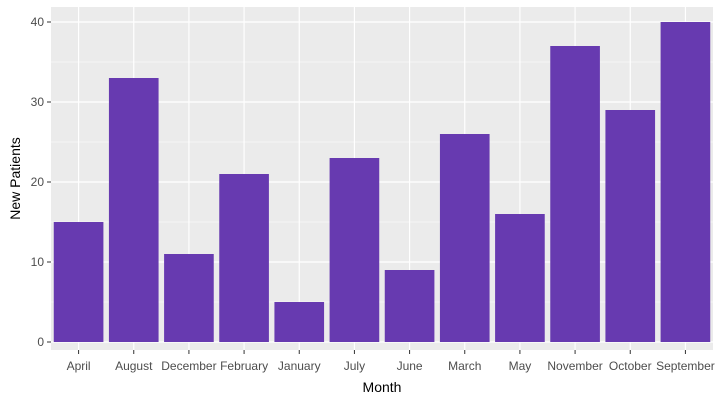  Describe the element at coordinates (299, 322) in the screenshot. I see `bar-january` at that location.